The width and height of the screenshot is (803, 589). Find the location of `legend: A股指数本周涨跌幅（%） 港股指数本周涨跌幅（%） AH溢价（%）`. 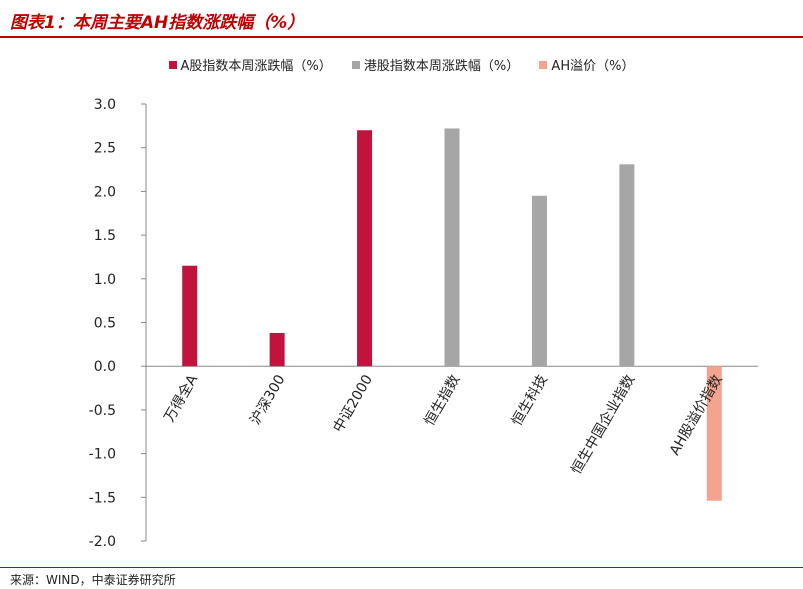

legend: A股指数本周涨跌幅（%） 港股指数本周涨跌幅（%） AH溢价（%） is located at coordinates (401, 64).